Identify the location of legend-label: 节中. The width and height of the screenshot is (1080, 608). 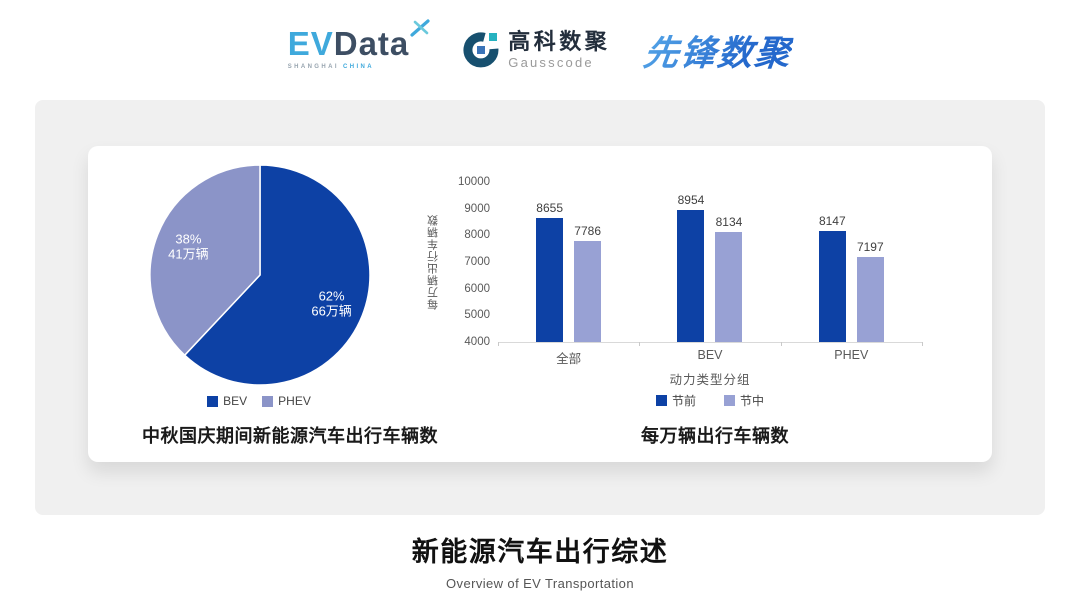
(752, 401).